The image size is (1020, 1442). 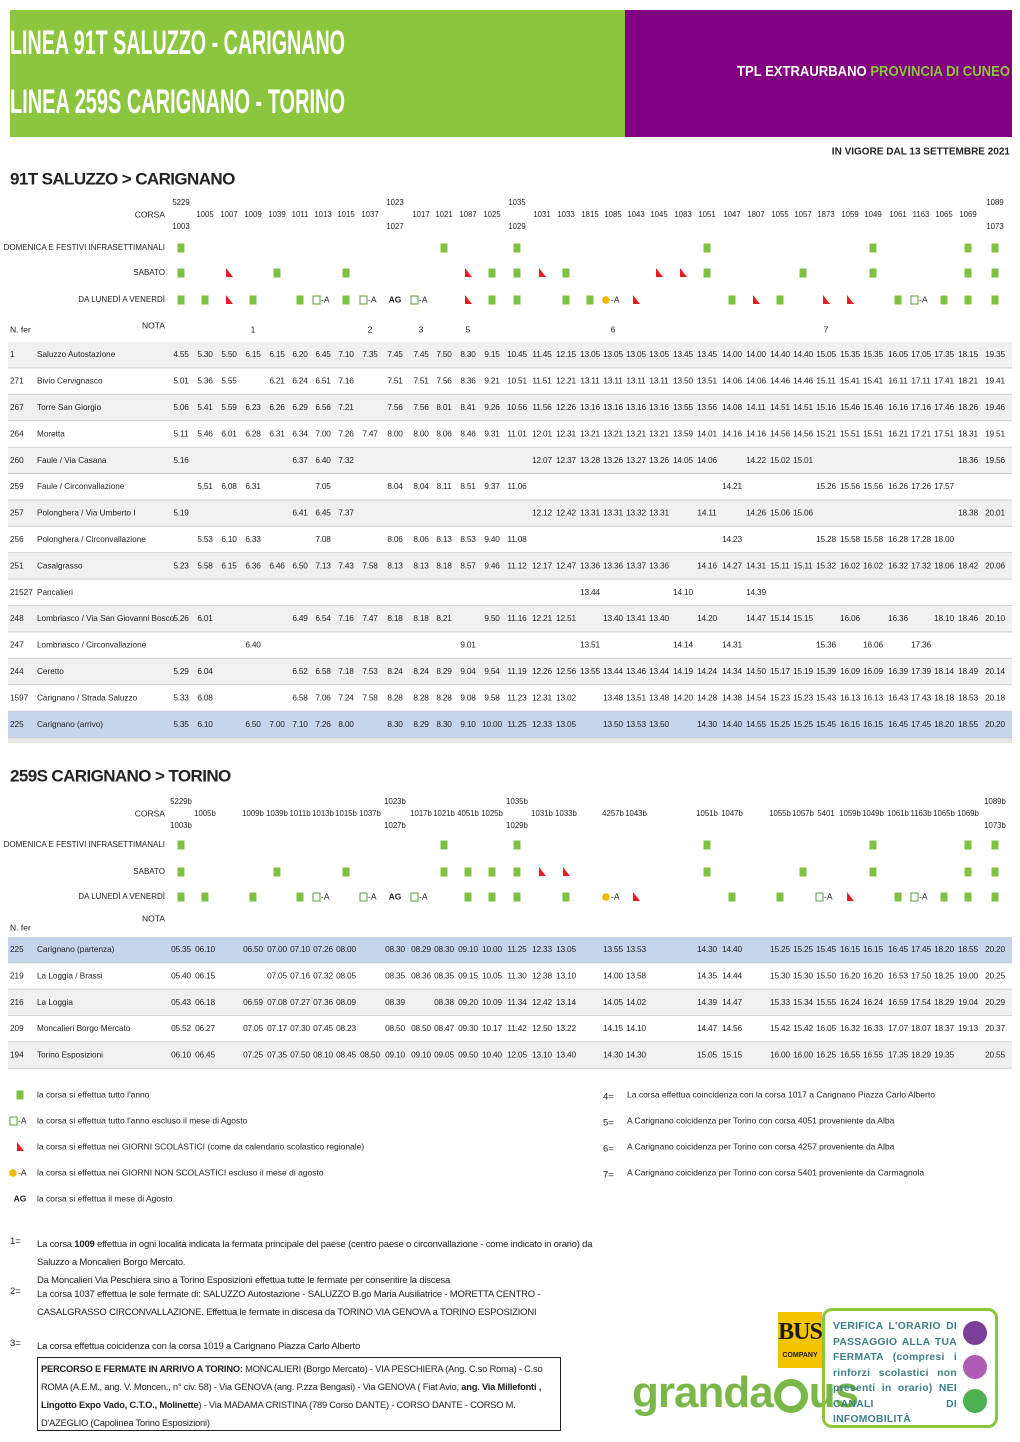 What do you see at coordinates (968, 460) in the screenshot?
I see `time: 18.36` at bounding box center [968, 460].